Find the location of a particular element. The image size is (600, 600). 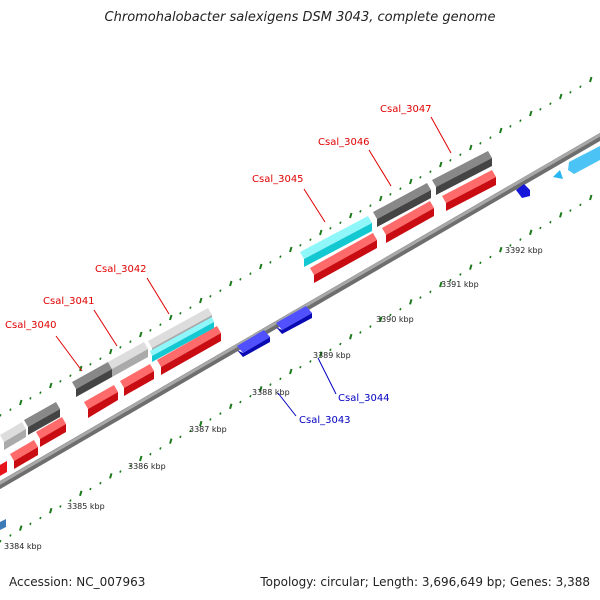

feature-cds-small is located at coordinates (523, 191).